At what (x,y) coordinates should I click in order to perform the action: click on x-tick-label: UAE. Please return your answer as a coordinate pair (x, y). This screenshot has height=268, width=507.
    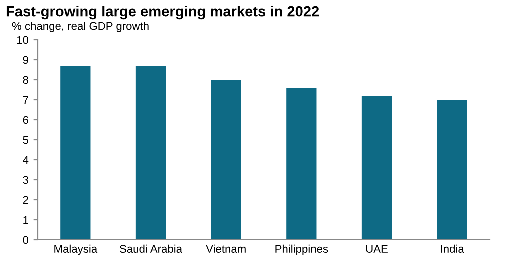
    Looking at the image, I should click on (377, 249).